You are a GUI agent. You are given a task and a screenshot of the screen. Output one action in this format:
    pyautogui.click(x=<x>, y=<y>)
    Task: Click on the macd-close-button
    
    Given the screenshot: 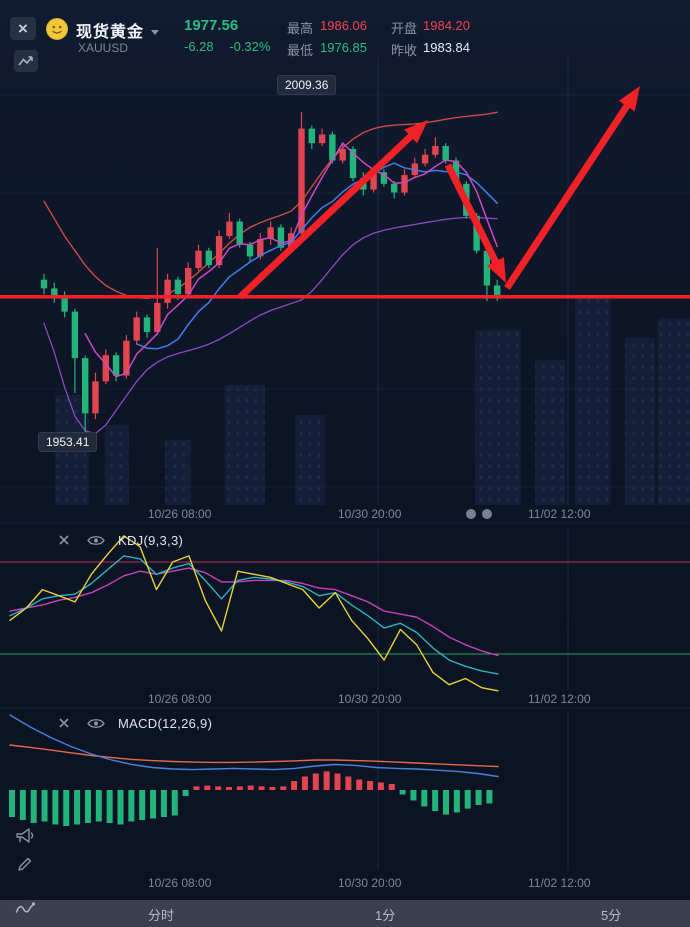 What is the action you would take?
    pyautogui.click(x=64, y=723)
    